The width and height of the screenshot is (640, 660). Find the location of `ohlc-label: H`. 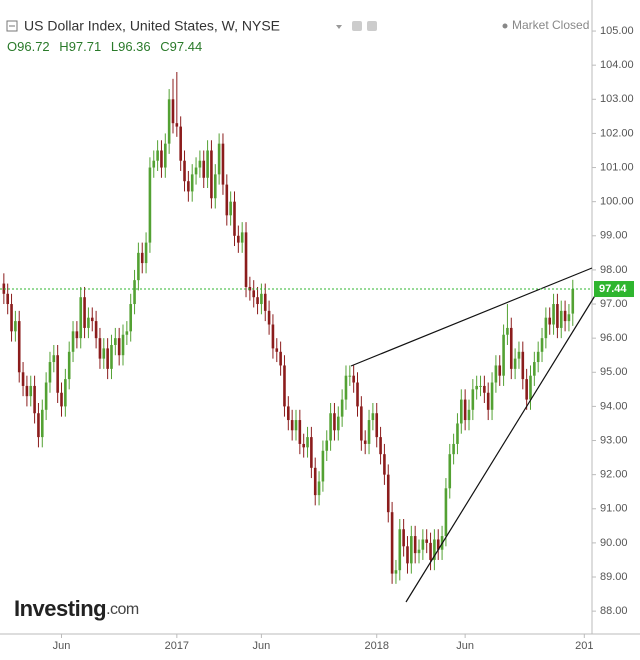

ohlc-label: H is located at coordinates (63, 46).